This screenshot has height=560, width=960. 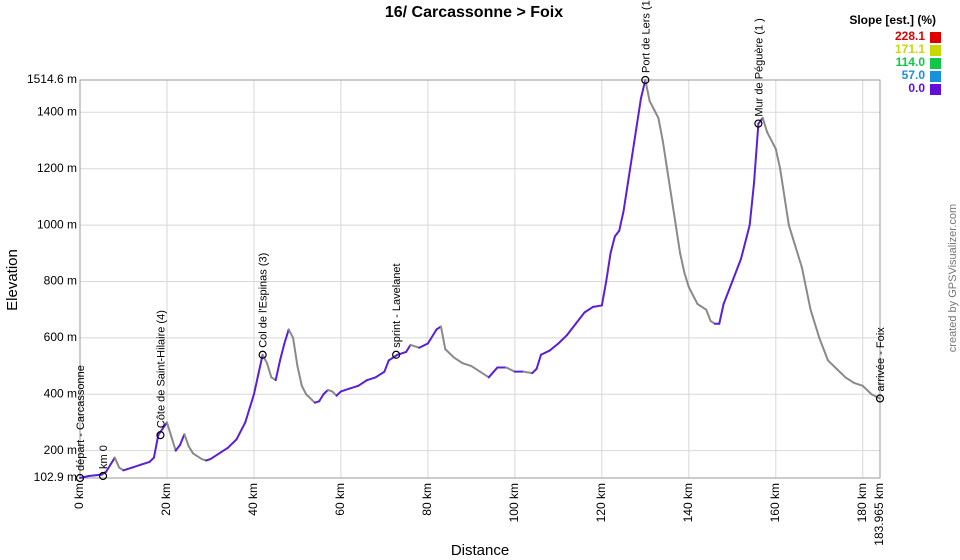 I want to click on waypoint-label: Mur de Péguère (1 ), so click(x=759, y=67).